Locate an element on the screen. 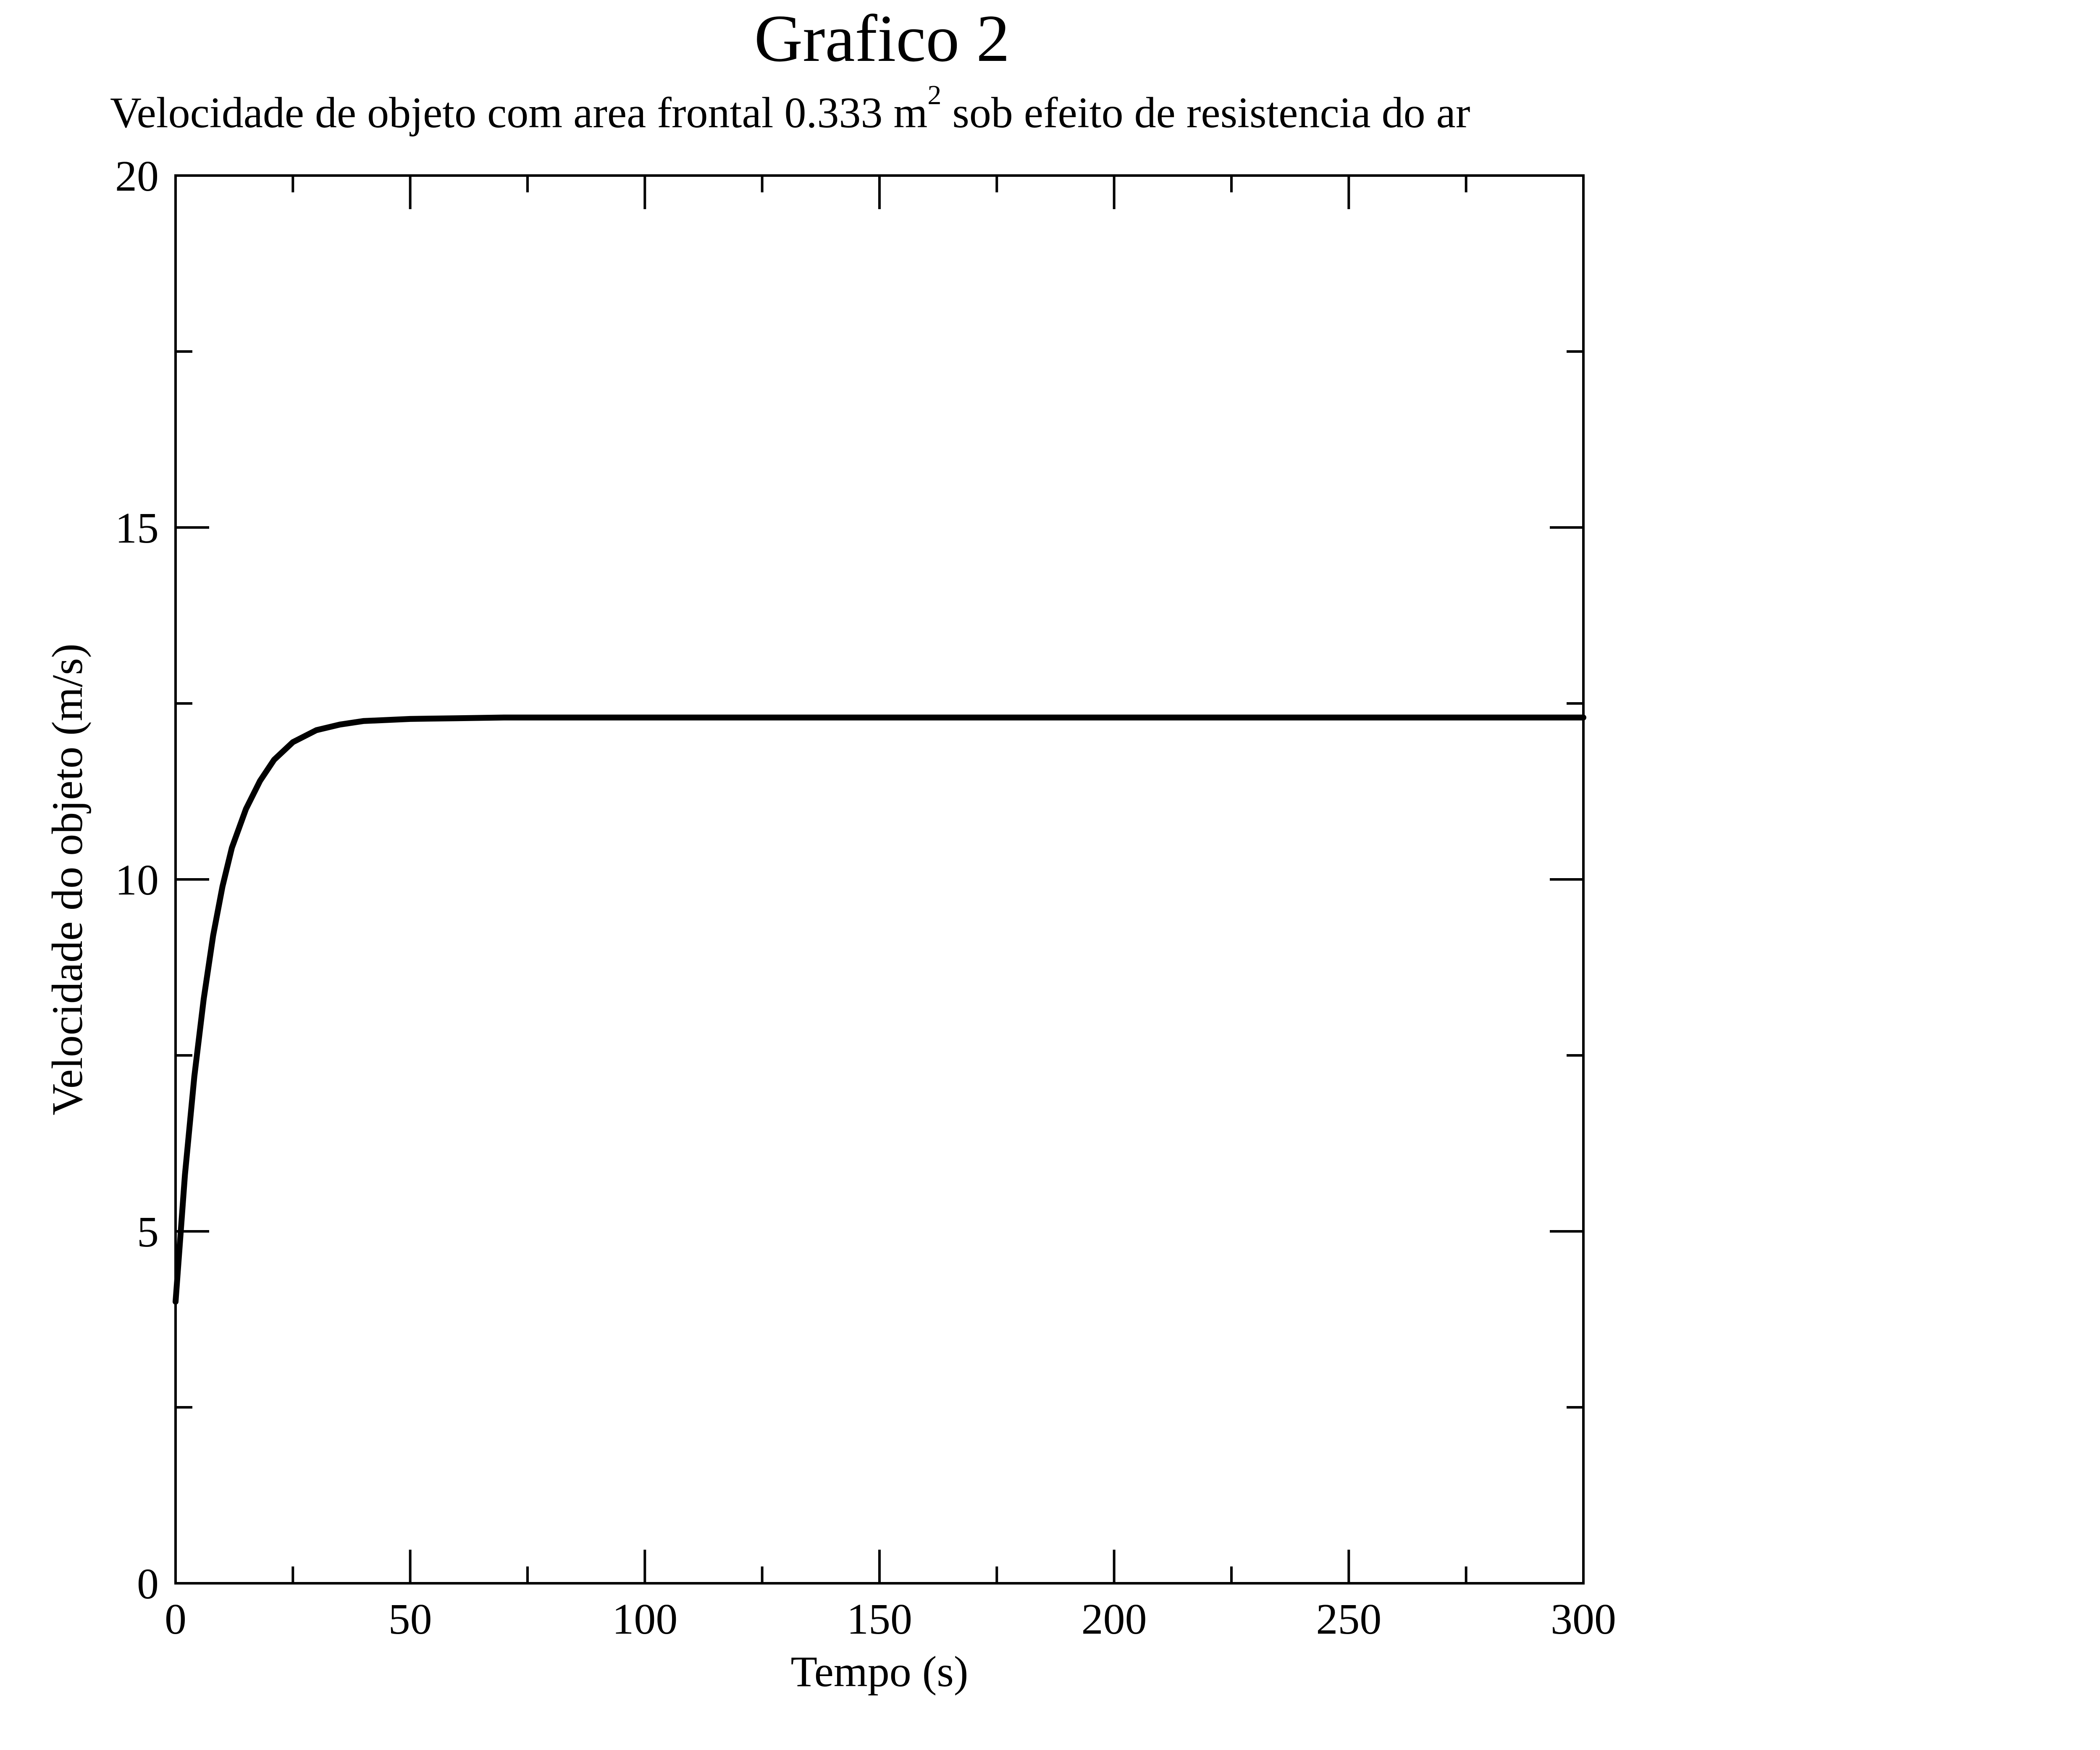 The image size is (2100, 1750). x-axis-label: Tempo (s) is located at coordinates (879, 1672).